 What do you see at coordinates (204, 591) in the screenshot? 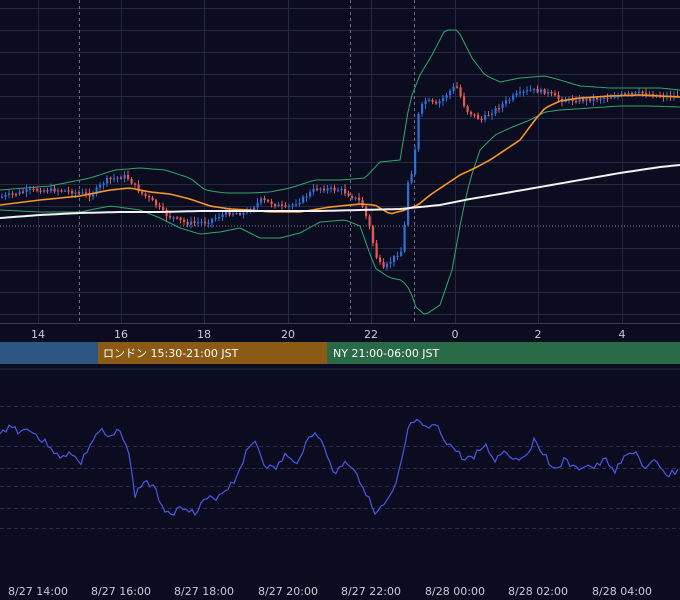
I see `x-tick-label: 8/27 18:00` at bounding box center [204, 591].